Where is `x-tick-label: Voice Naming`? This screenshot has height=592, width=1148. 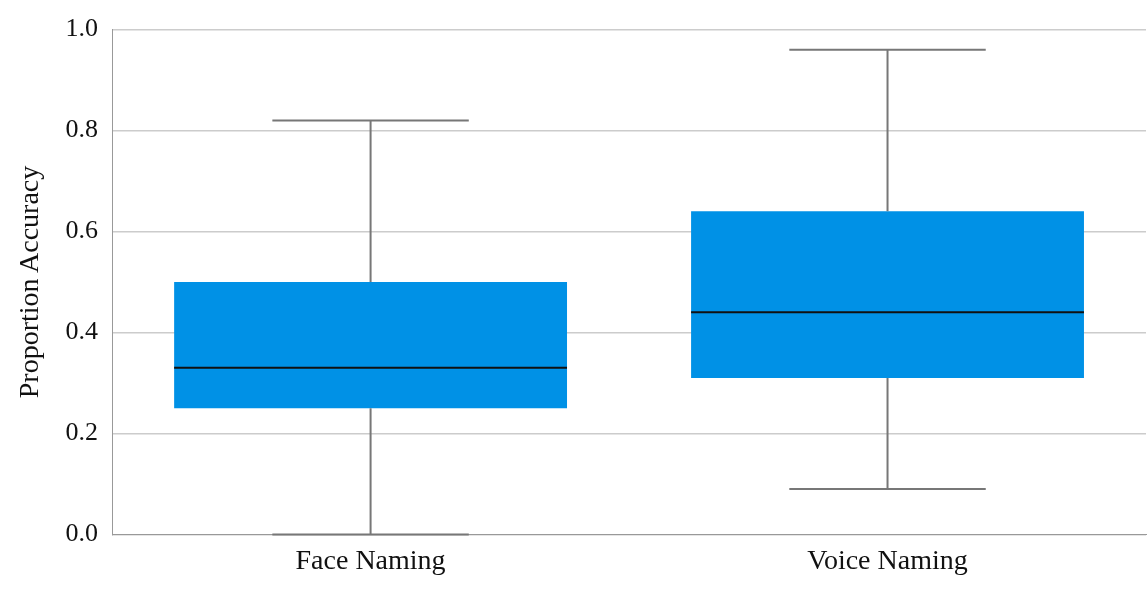 x-tick-label: Voice Naming is located at coordinates (887, 559).